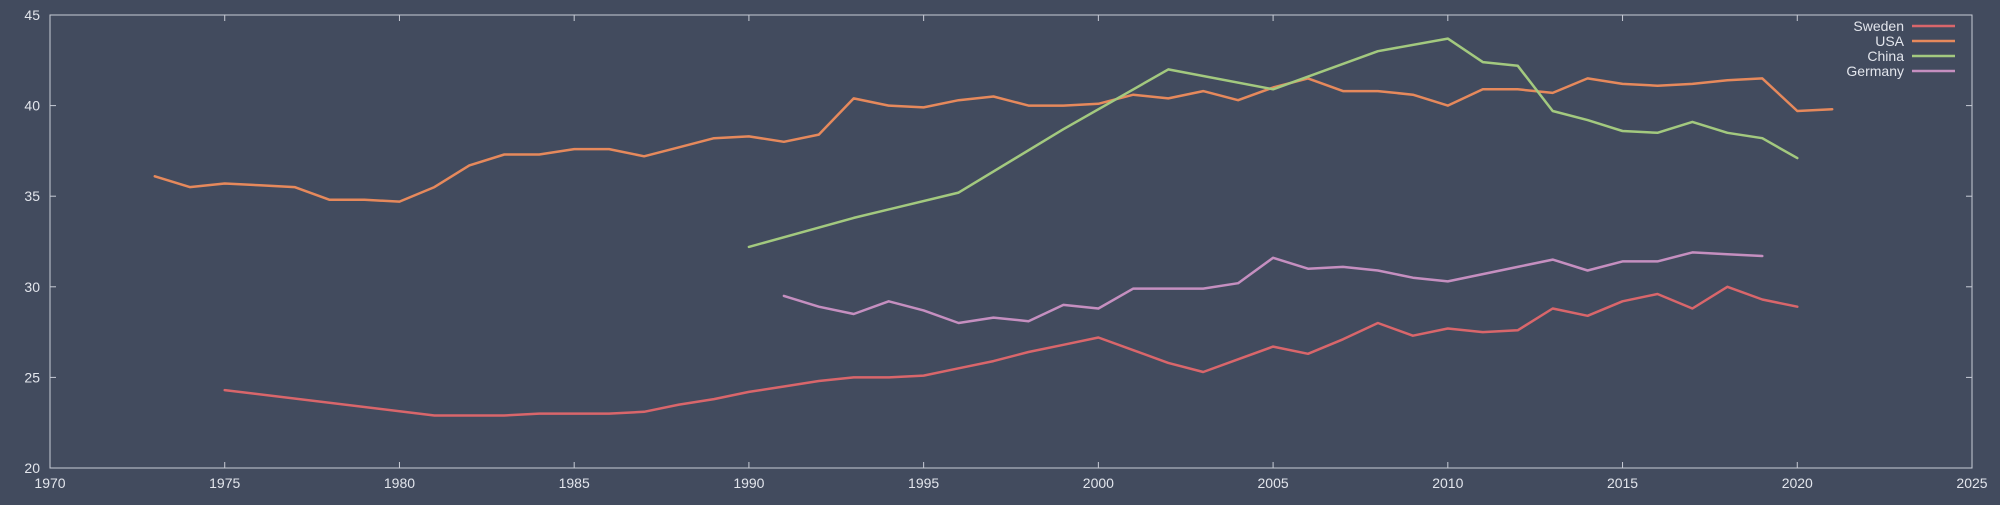 The width and height of the screenshot is (2000, 505). What do you see at coordinates (32, 377) in the screenshot?
I see `y-tick-label: 25` at bounding box center [32, 377].